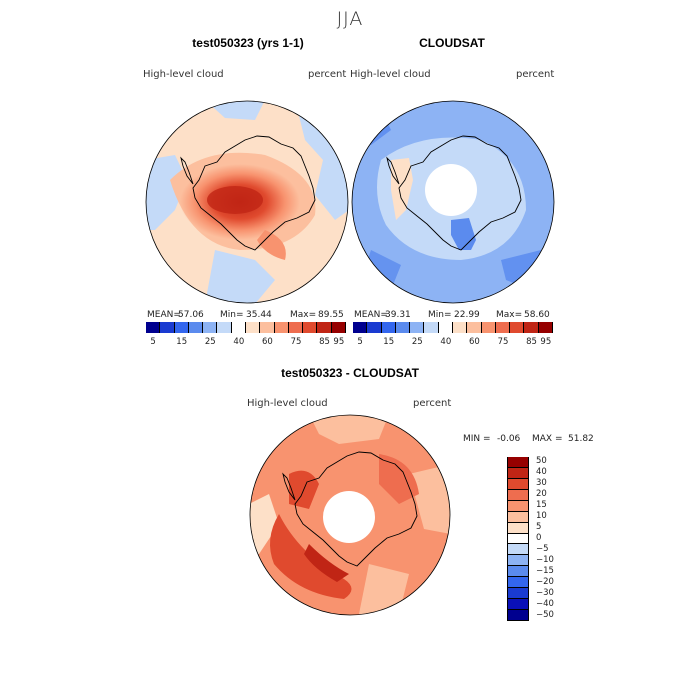  Describe the element at coordinates (542, 548) in the screenshot. I see `colorbar-tick-label: −5` at that location.